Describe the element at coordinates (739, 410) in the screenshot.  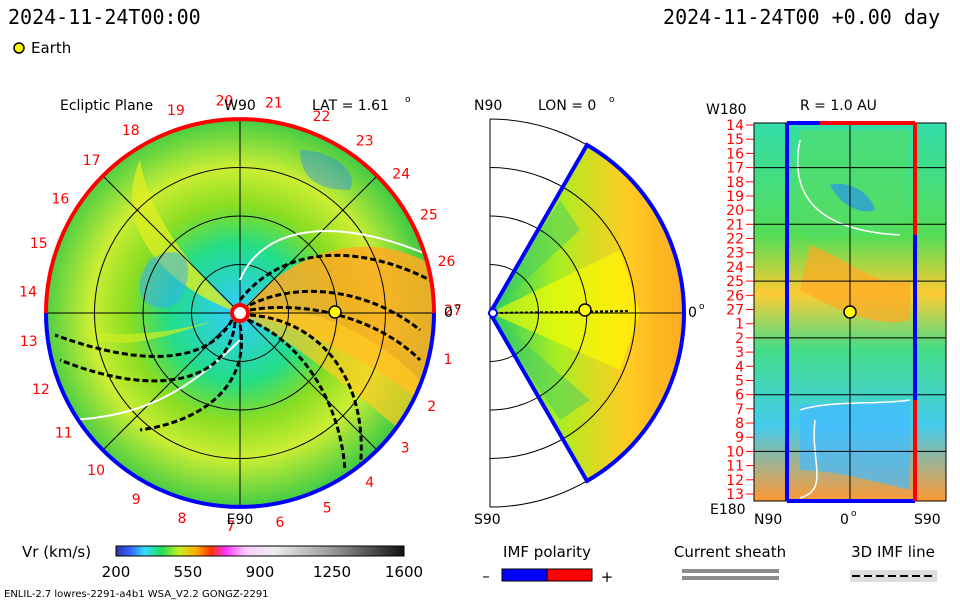
I see `radial-tick-label: 7` at that location.